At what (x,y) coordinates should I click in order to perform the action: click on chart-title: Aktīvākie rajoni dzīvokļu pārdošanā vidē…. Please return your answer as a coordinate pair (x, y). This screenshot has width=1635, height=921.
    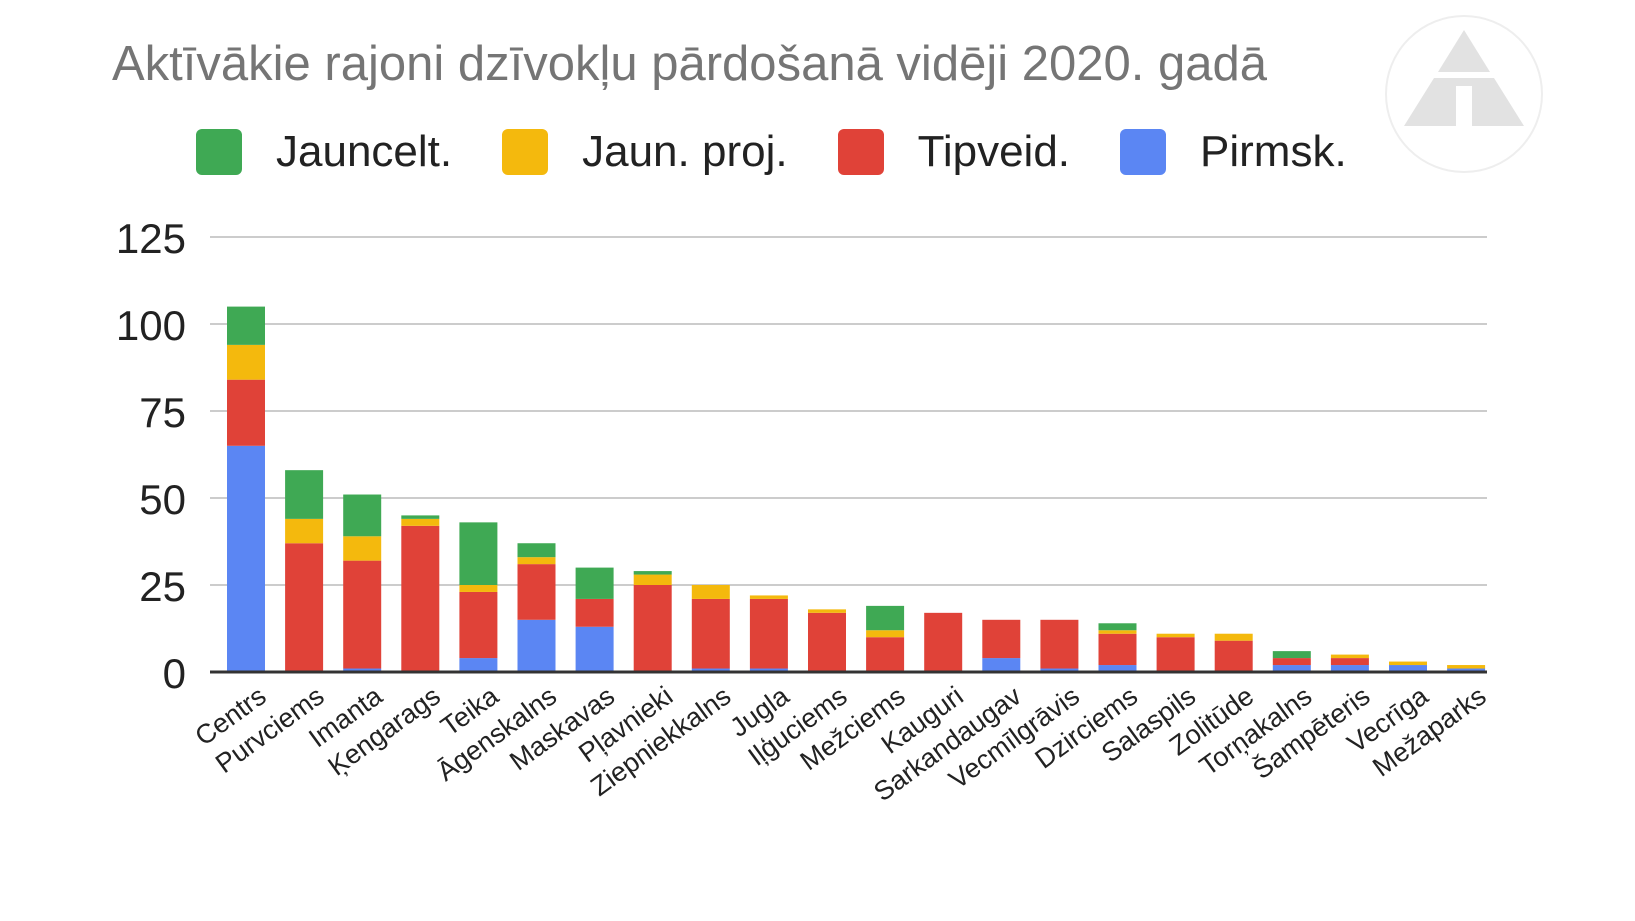
    Looking at the image, I should click on (689, 64).